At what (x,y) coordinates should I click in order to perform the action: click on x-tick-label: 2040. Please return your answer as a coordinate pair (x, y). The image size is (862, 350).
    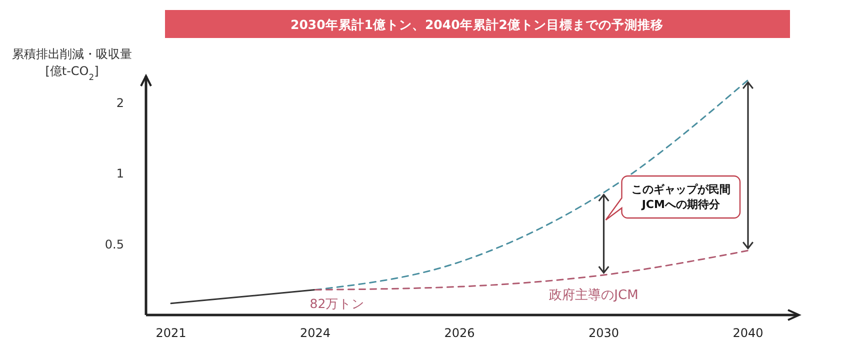
    Looking at the image, I should click on (748, 333).